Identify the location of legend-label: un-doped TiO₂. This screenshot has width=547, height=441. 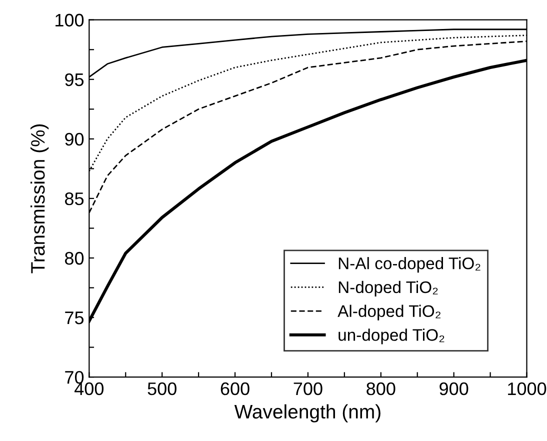
(391, 336).